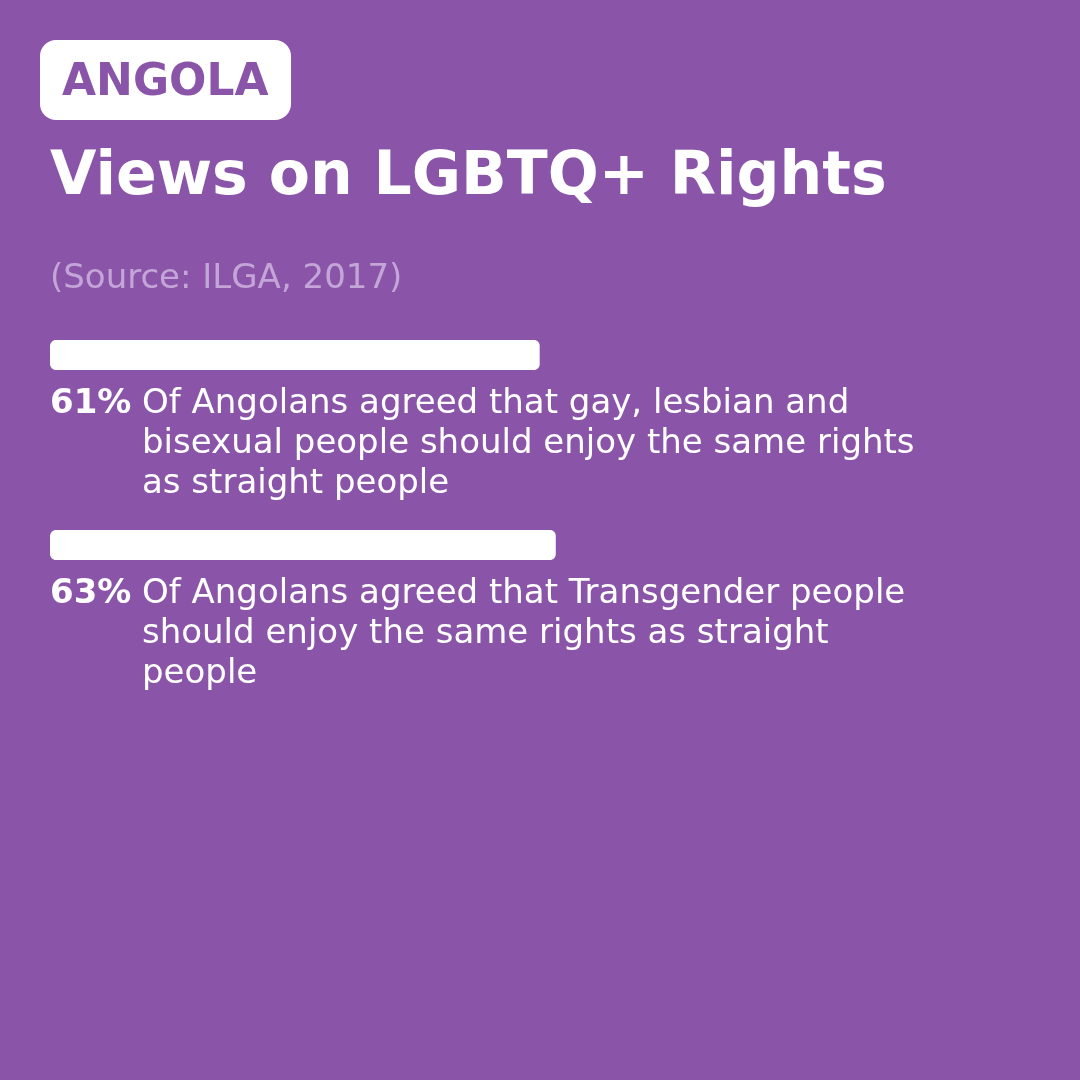 The width and height of the screenshot is (1080, 1080). I want to click on data-label: 63%, so click(91, 591).